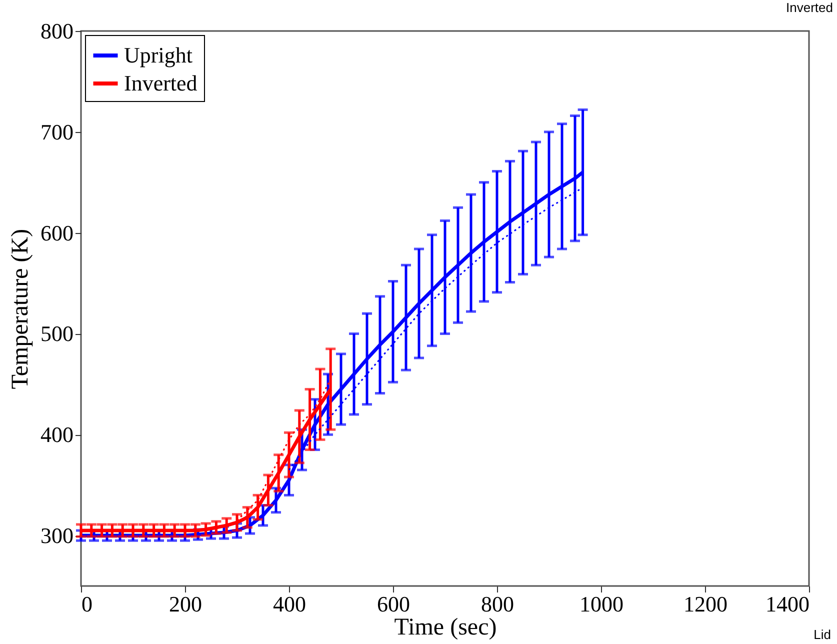 The image size is (837, 644). What do you see at coordinates (602, 604) in the screenshot?
I see `x-tick-label: 1000` at bounding box center [602, 604].